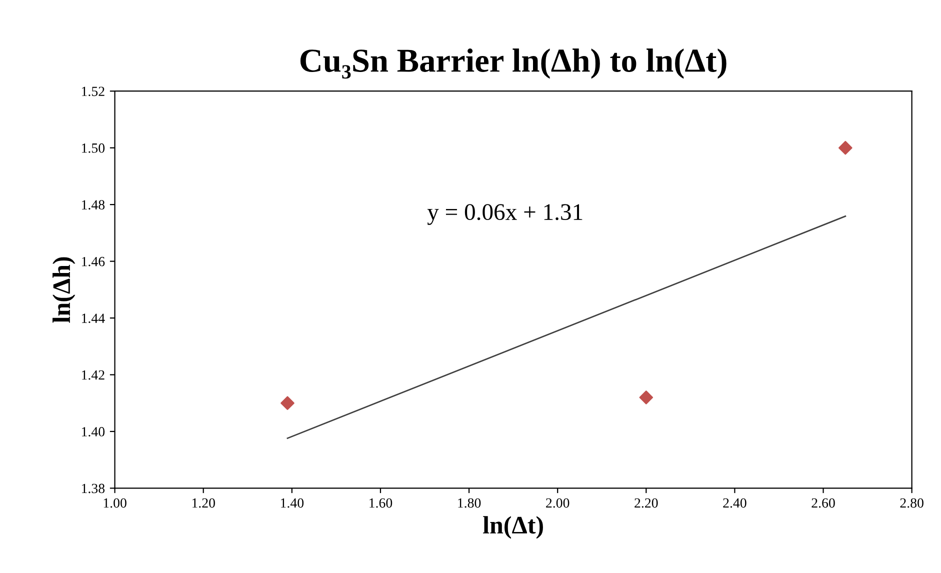  Describe the element at coordinates (646, 503) in the screenshot. I see `x-tick-label: 2.20` at that location.